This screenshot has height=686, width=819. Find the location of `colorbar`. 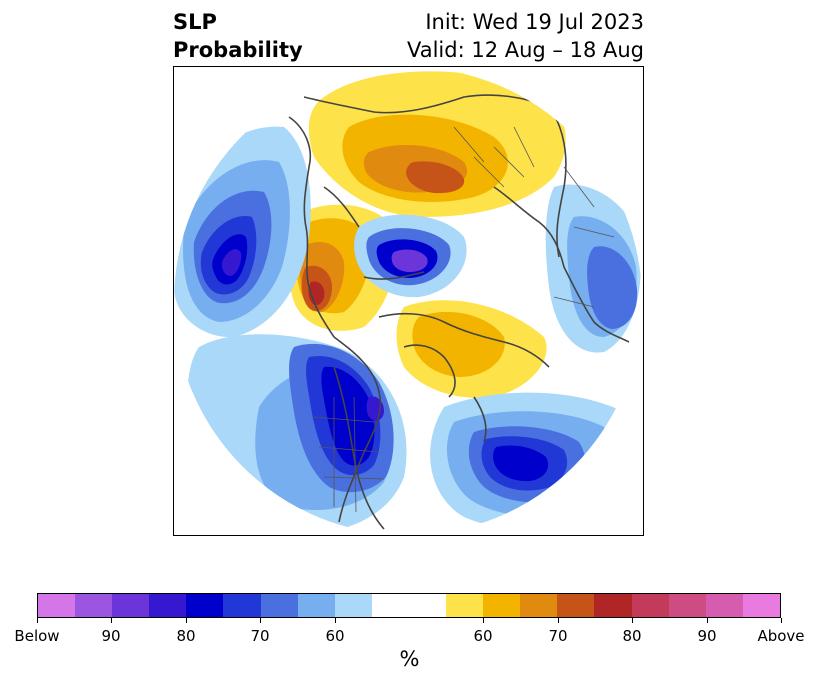

colorbar is located at coordinates (409, 605).